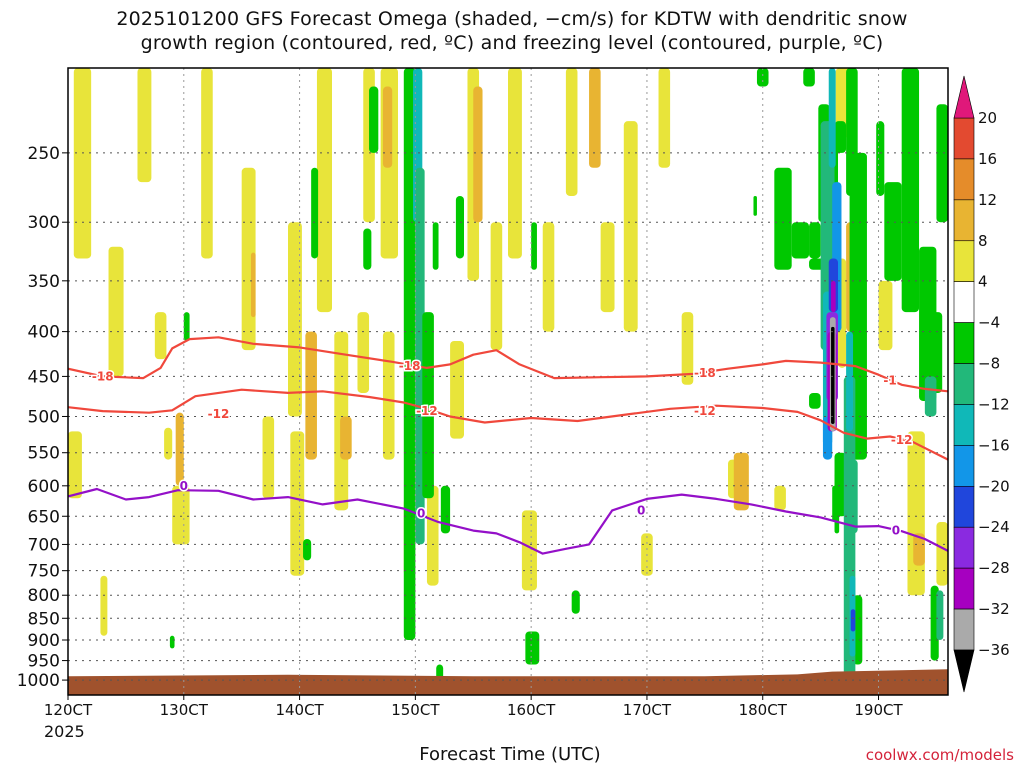  I want to click on y-tick-label: 1000, so click(38, 681).